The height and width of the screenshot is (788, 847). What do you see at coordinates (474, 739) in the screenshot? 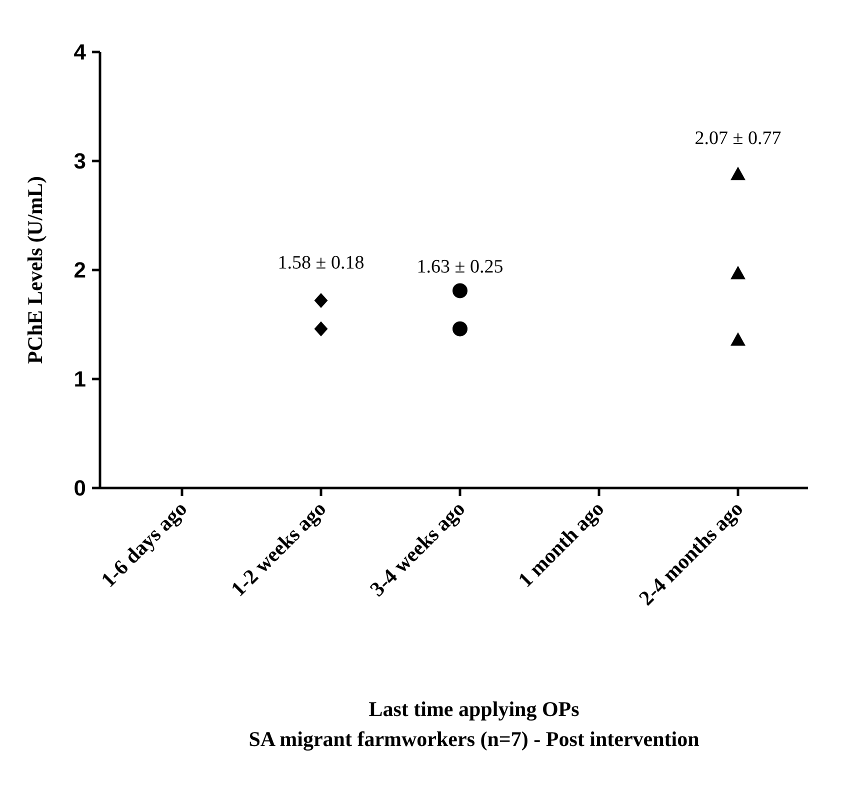
I see `text: SA migrant farmworkers (n=7) - Post intervention` at bounding box center [474, 739].